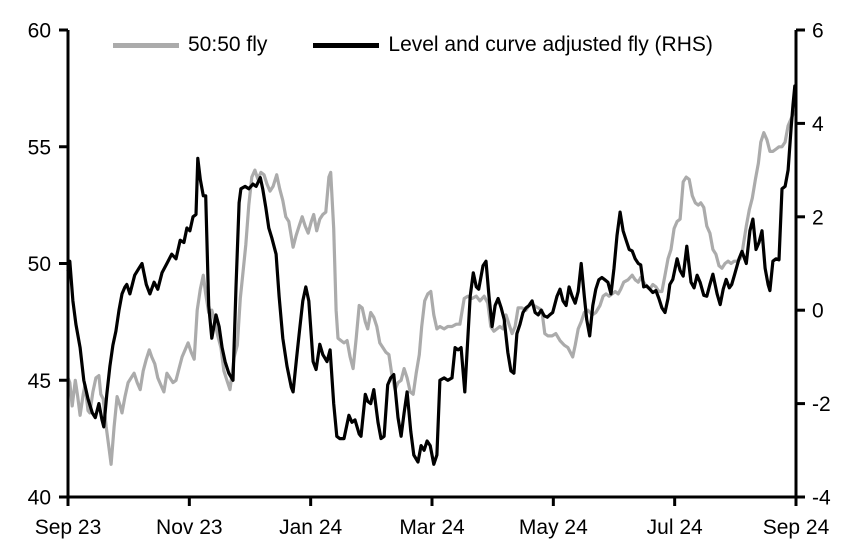 This screenshot has height=551, width=852. I want to click on legend-swatch-black, so click(346, 45).